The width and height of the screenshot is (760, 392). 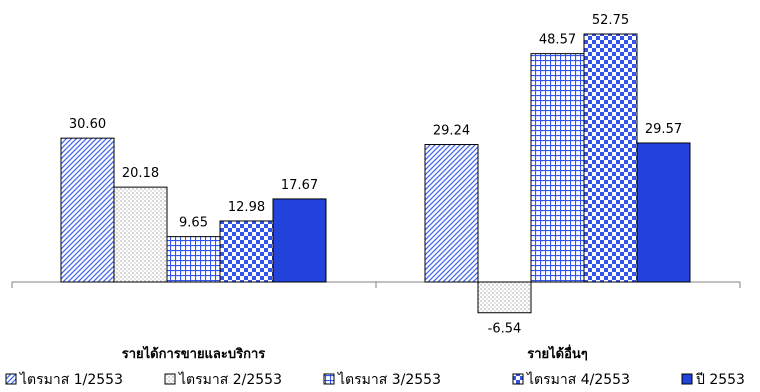 I want to click on data-label: 17.67, so click(x=299, y=185).